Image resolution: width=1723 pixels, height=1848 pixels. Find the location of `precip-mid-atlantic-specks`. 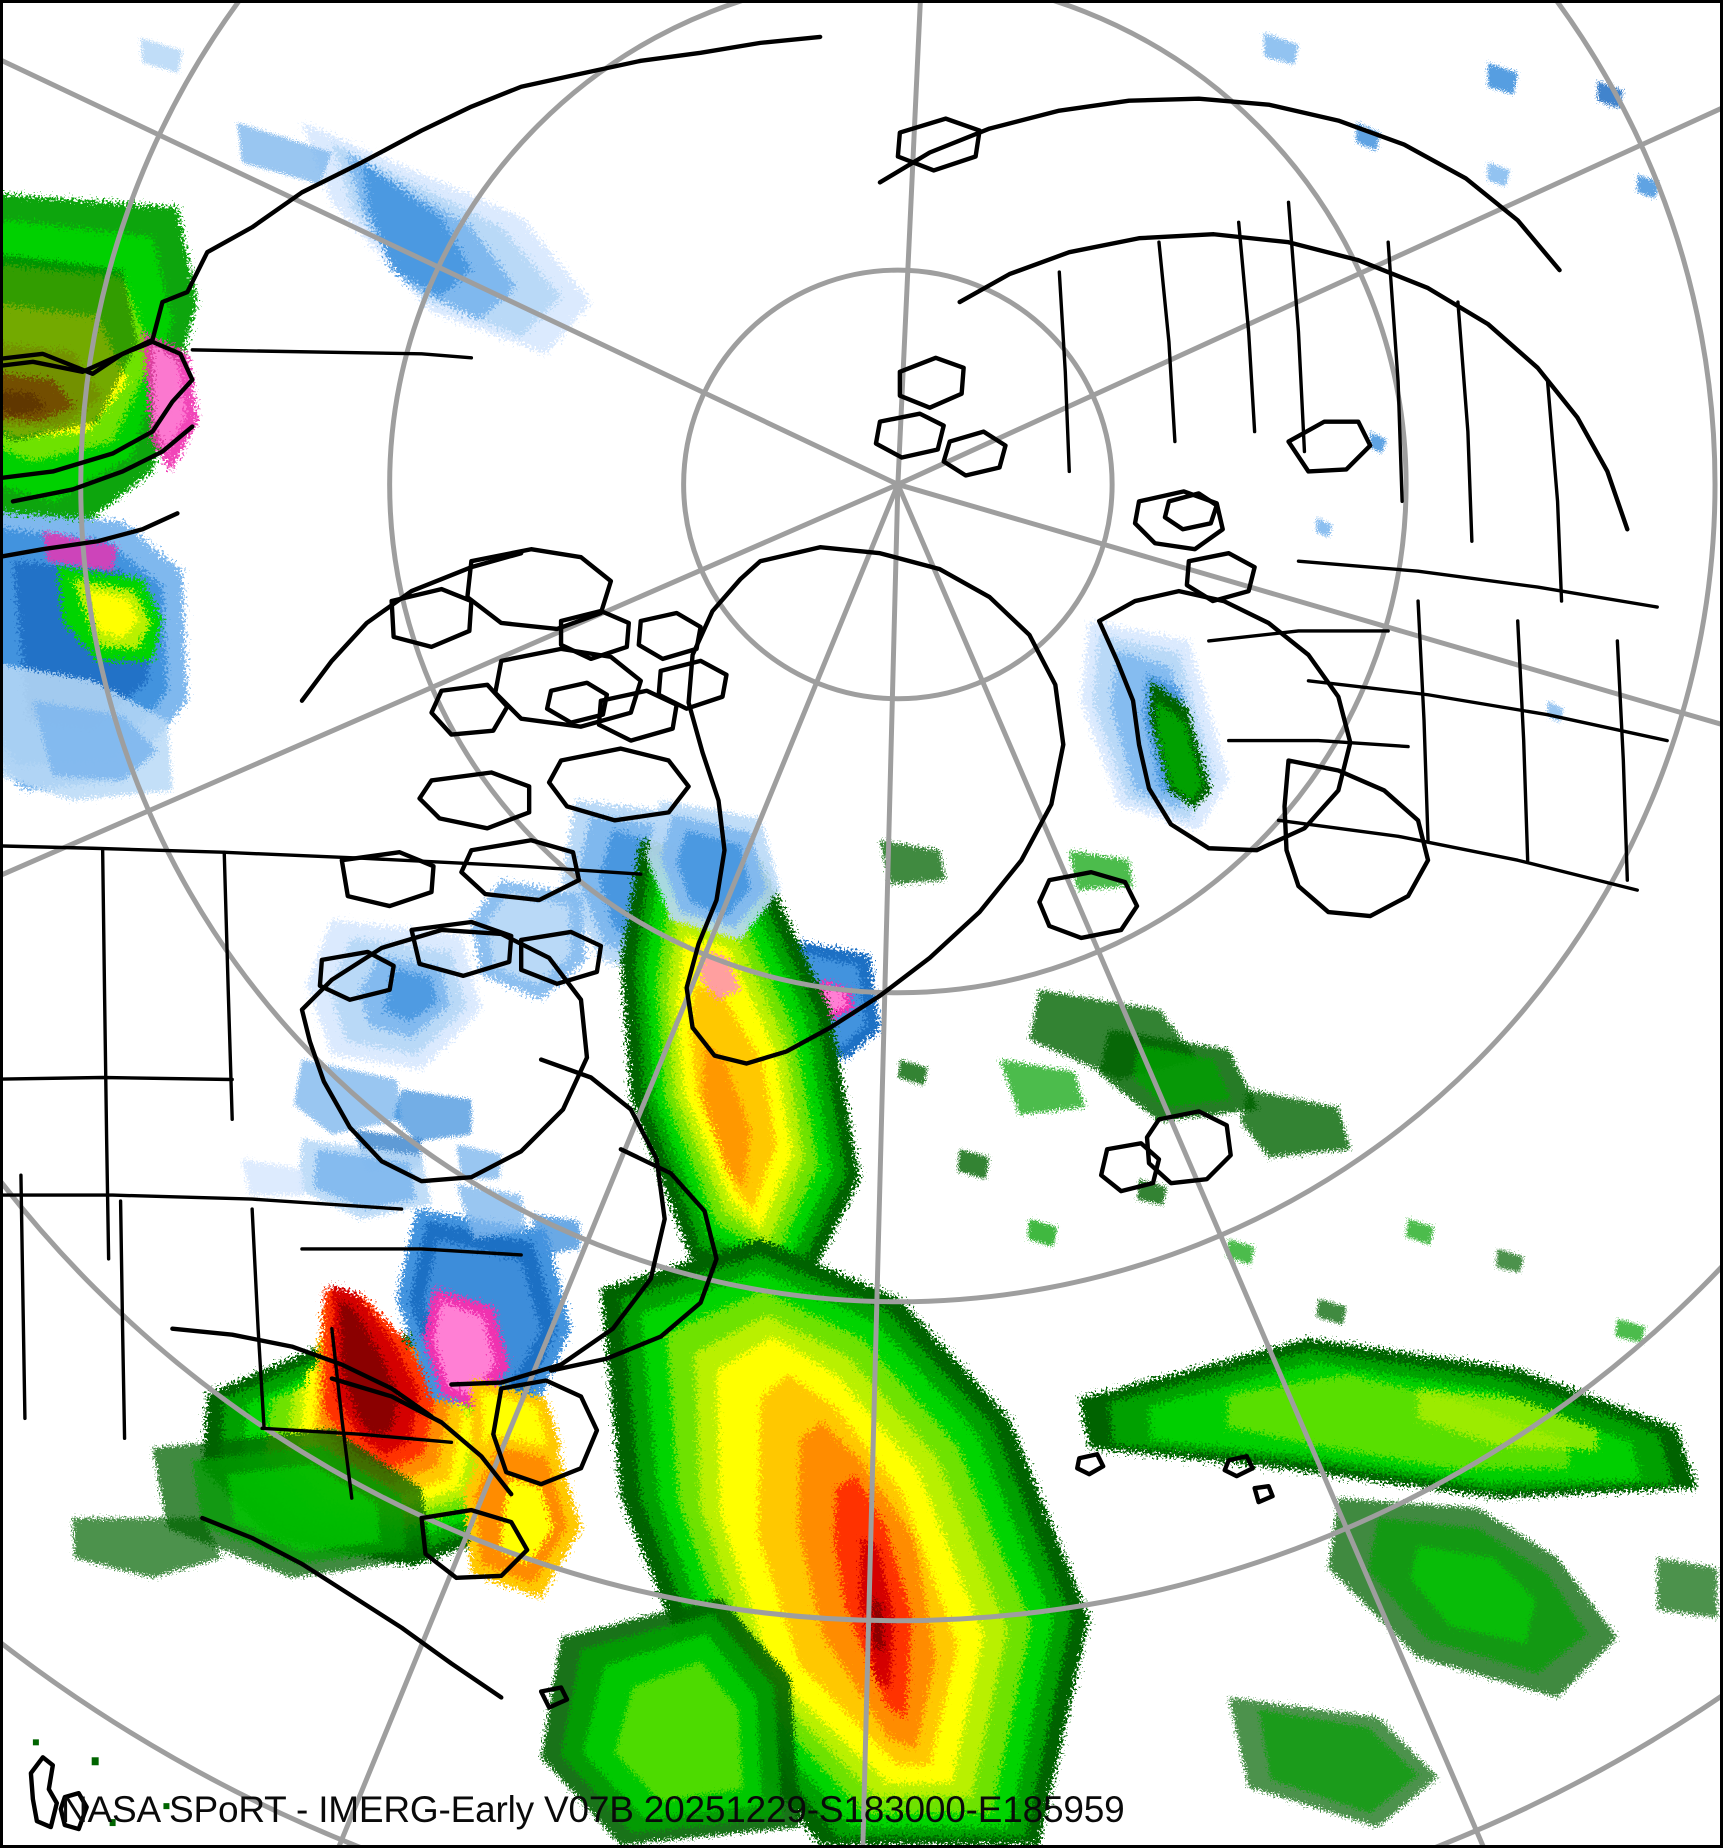

precip-mid-atlantic-specks is located at coordinates (1271, 1201).